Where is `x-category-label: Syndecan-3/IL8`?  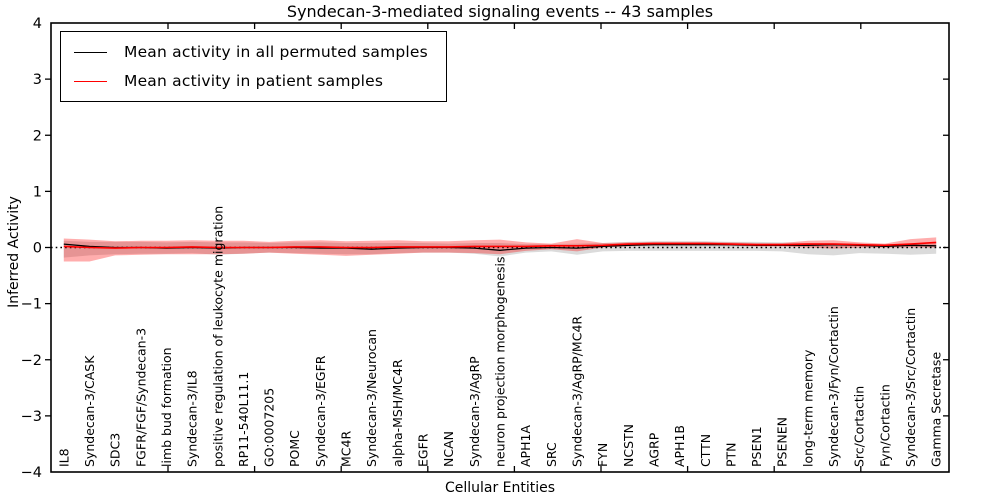
x-category-label: Syndecan-3/IL8 is located at coordinates (192, 418).